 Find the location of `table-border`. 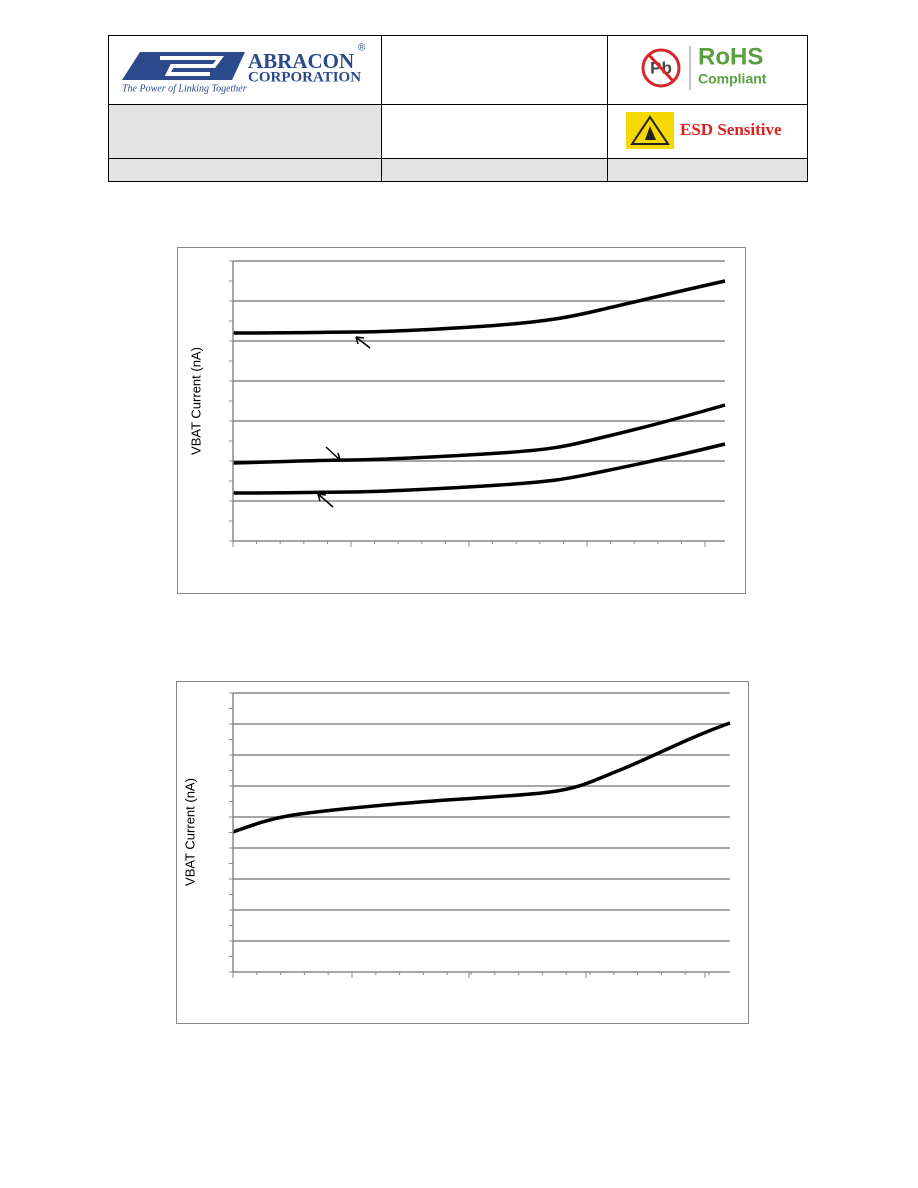

table-border is located at coordinates (458, 108).